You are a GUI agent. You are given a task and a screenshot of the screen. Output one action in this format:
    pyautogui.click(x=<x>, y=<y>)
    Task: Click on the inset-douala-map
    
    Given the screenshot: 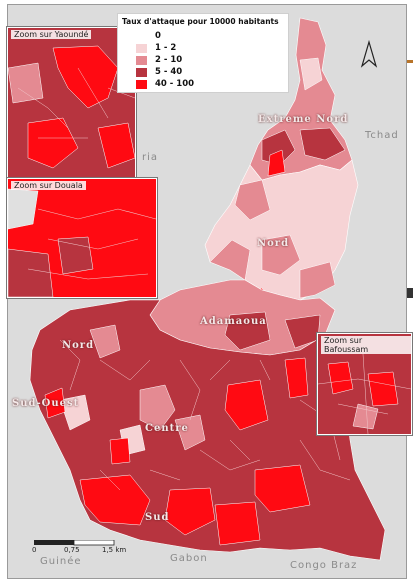 What is the action you would take?
    pyautogui.click(x=82, y=238)
    